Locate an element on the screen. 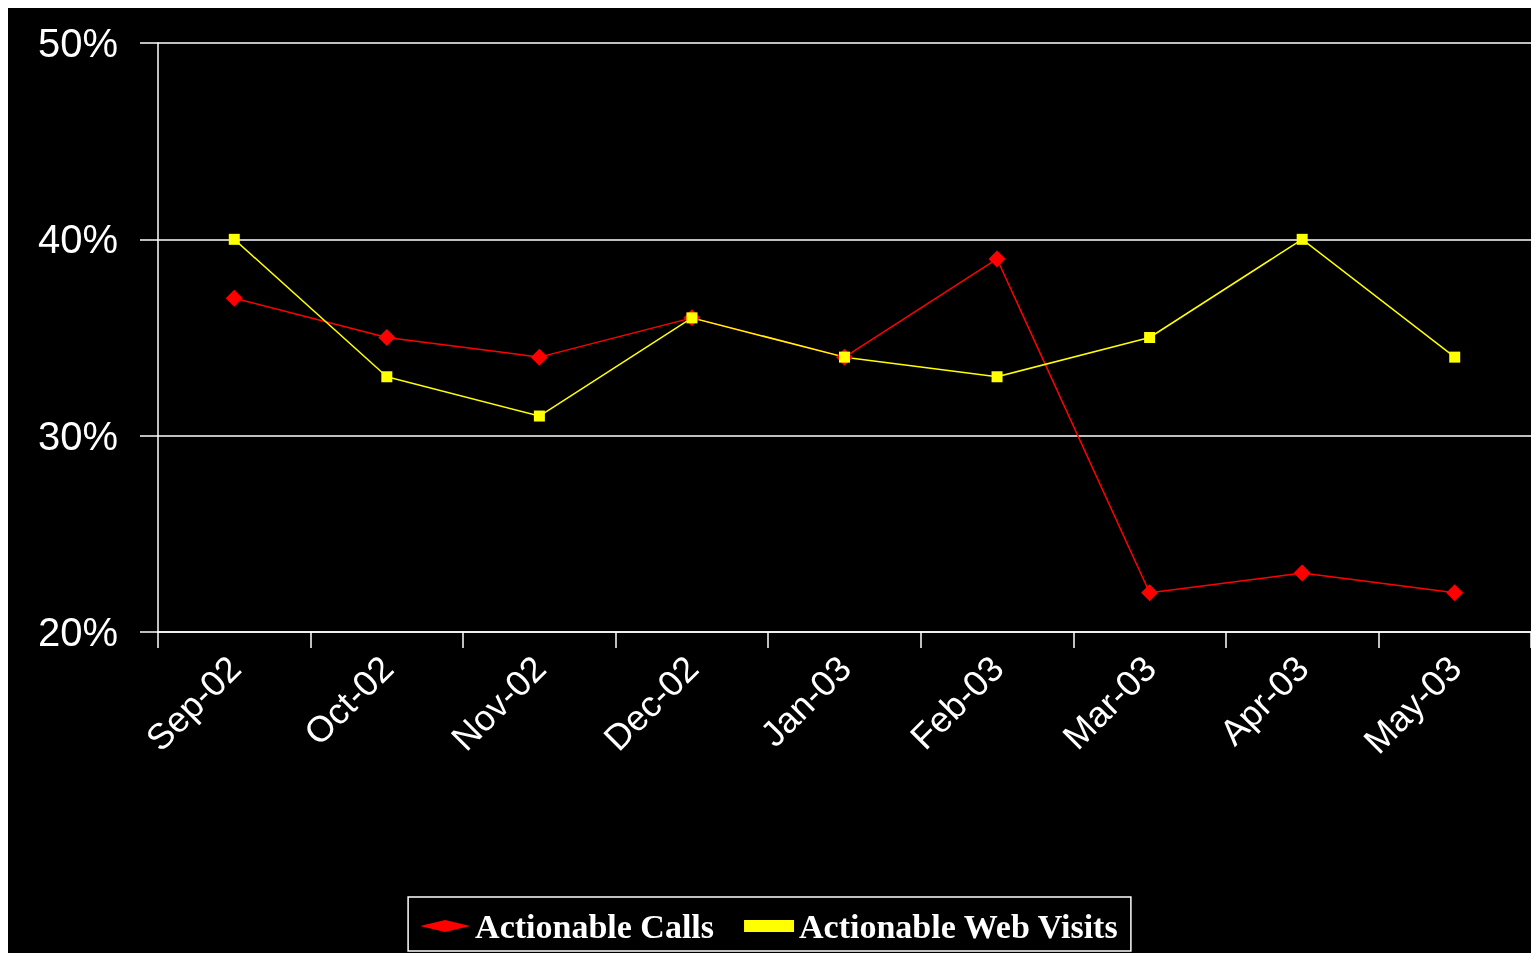 The height and width of the screenshot is (961, 1539). y-tick-label: 30% is located at coordinates (77, 435).